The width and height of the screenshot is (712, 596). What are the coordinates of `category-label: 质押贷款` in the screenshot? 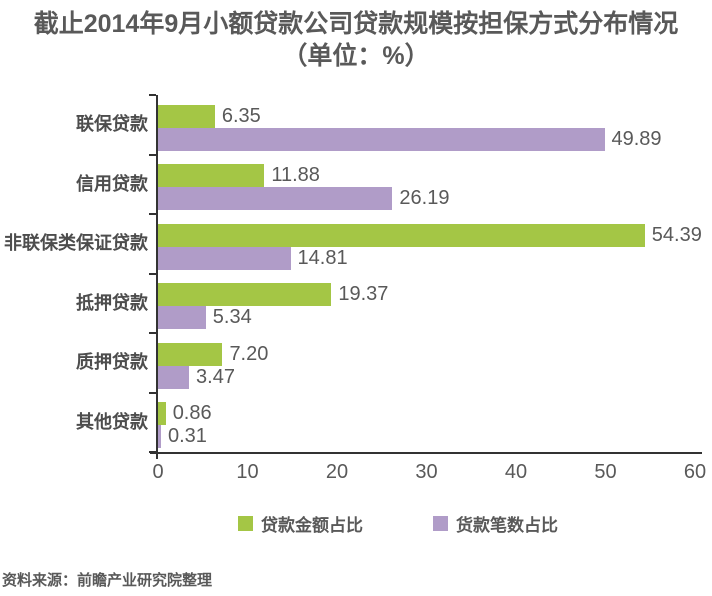 It's located at (112, 362).